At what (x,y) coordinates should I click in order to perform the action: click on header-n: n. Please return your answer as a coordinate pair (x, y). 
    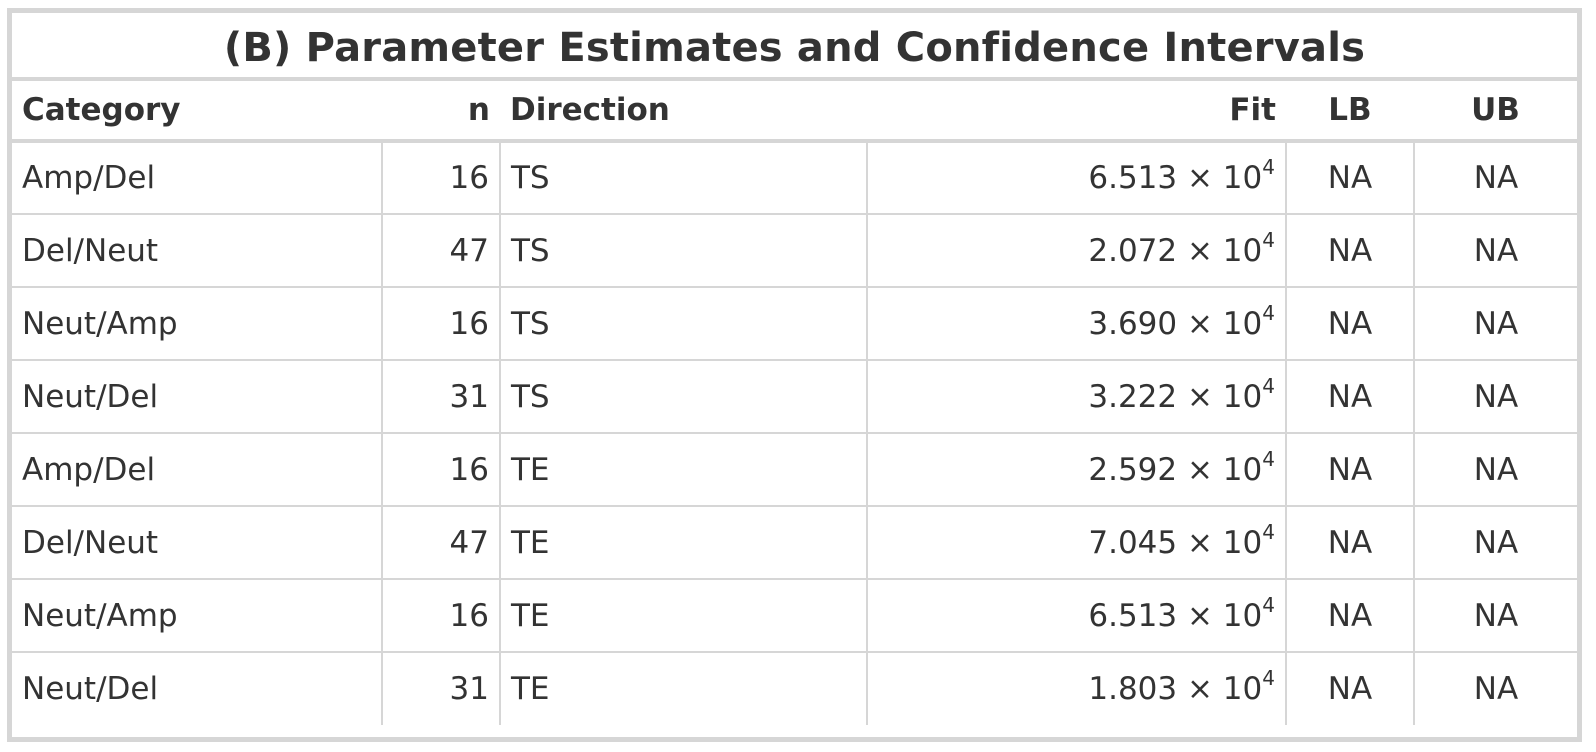
    Looking at the image, I should click on (441, 112).